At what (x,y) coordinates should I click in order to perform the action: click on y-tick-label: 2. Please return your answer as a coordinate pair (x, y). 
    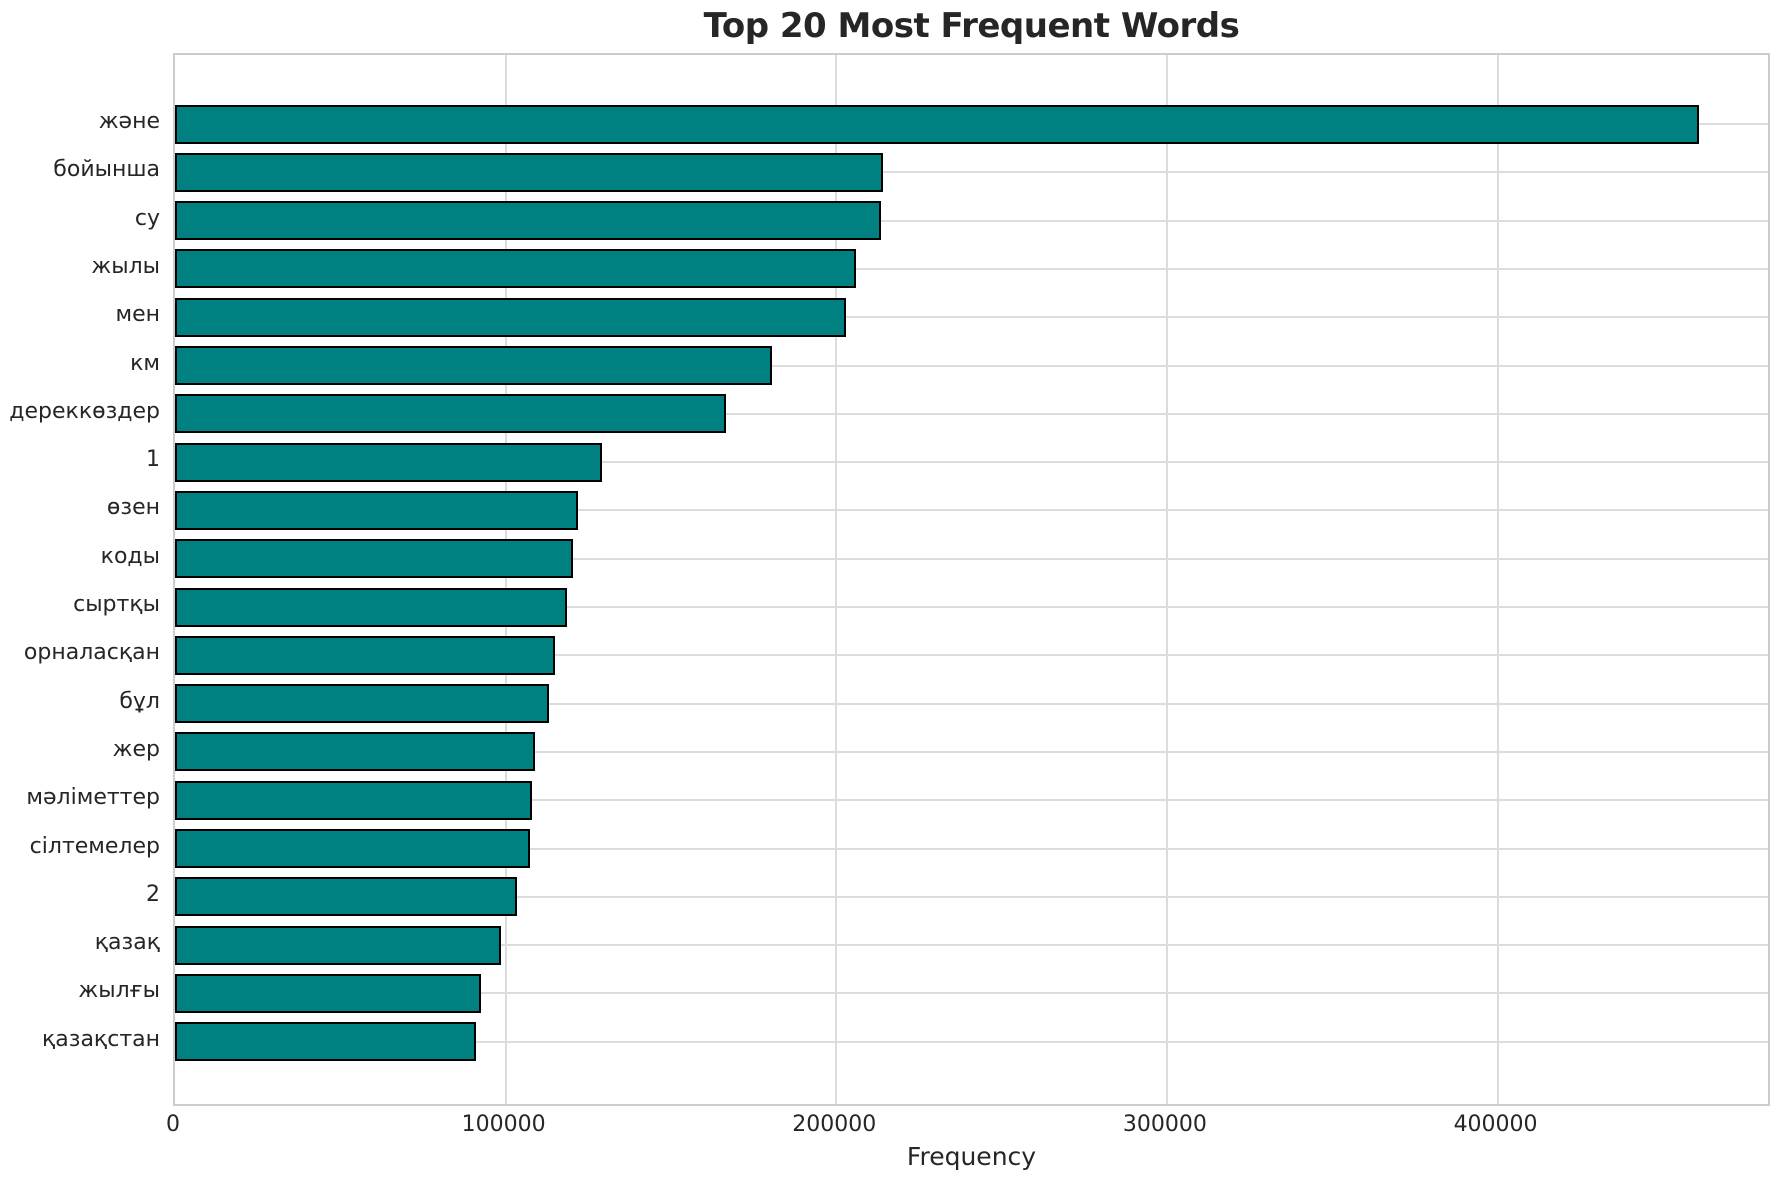
    Looking at the image, I should click on (153, 894).